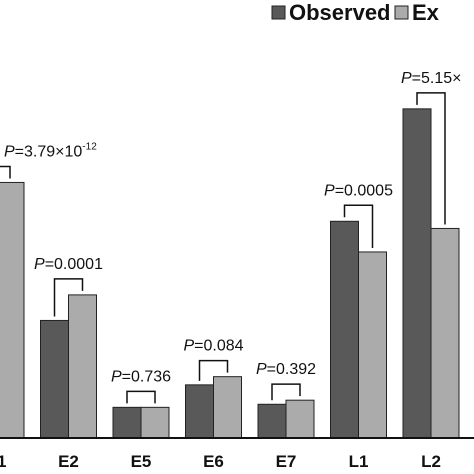 The width and height of the screenshot is (474, 474). What do you see at coordinates (213, 346) in the screenshot?
I see `p-value-e6: P=0.084` at bounding box center [213, 346].